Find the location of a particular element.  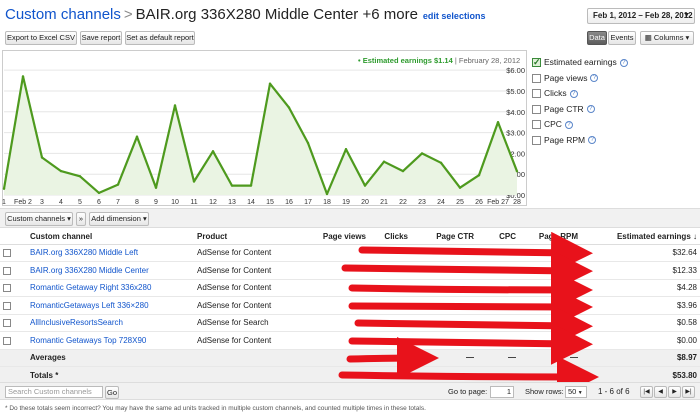

metric-label: Page views is located at coordinates (566, 77).